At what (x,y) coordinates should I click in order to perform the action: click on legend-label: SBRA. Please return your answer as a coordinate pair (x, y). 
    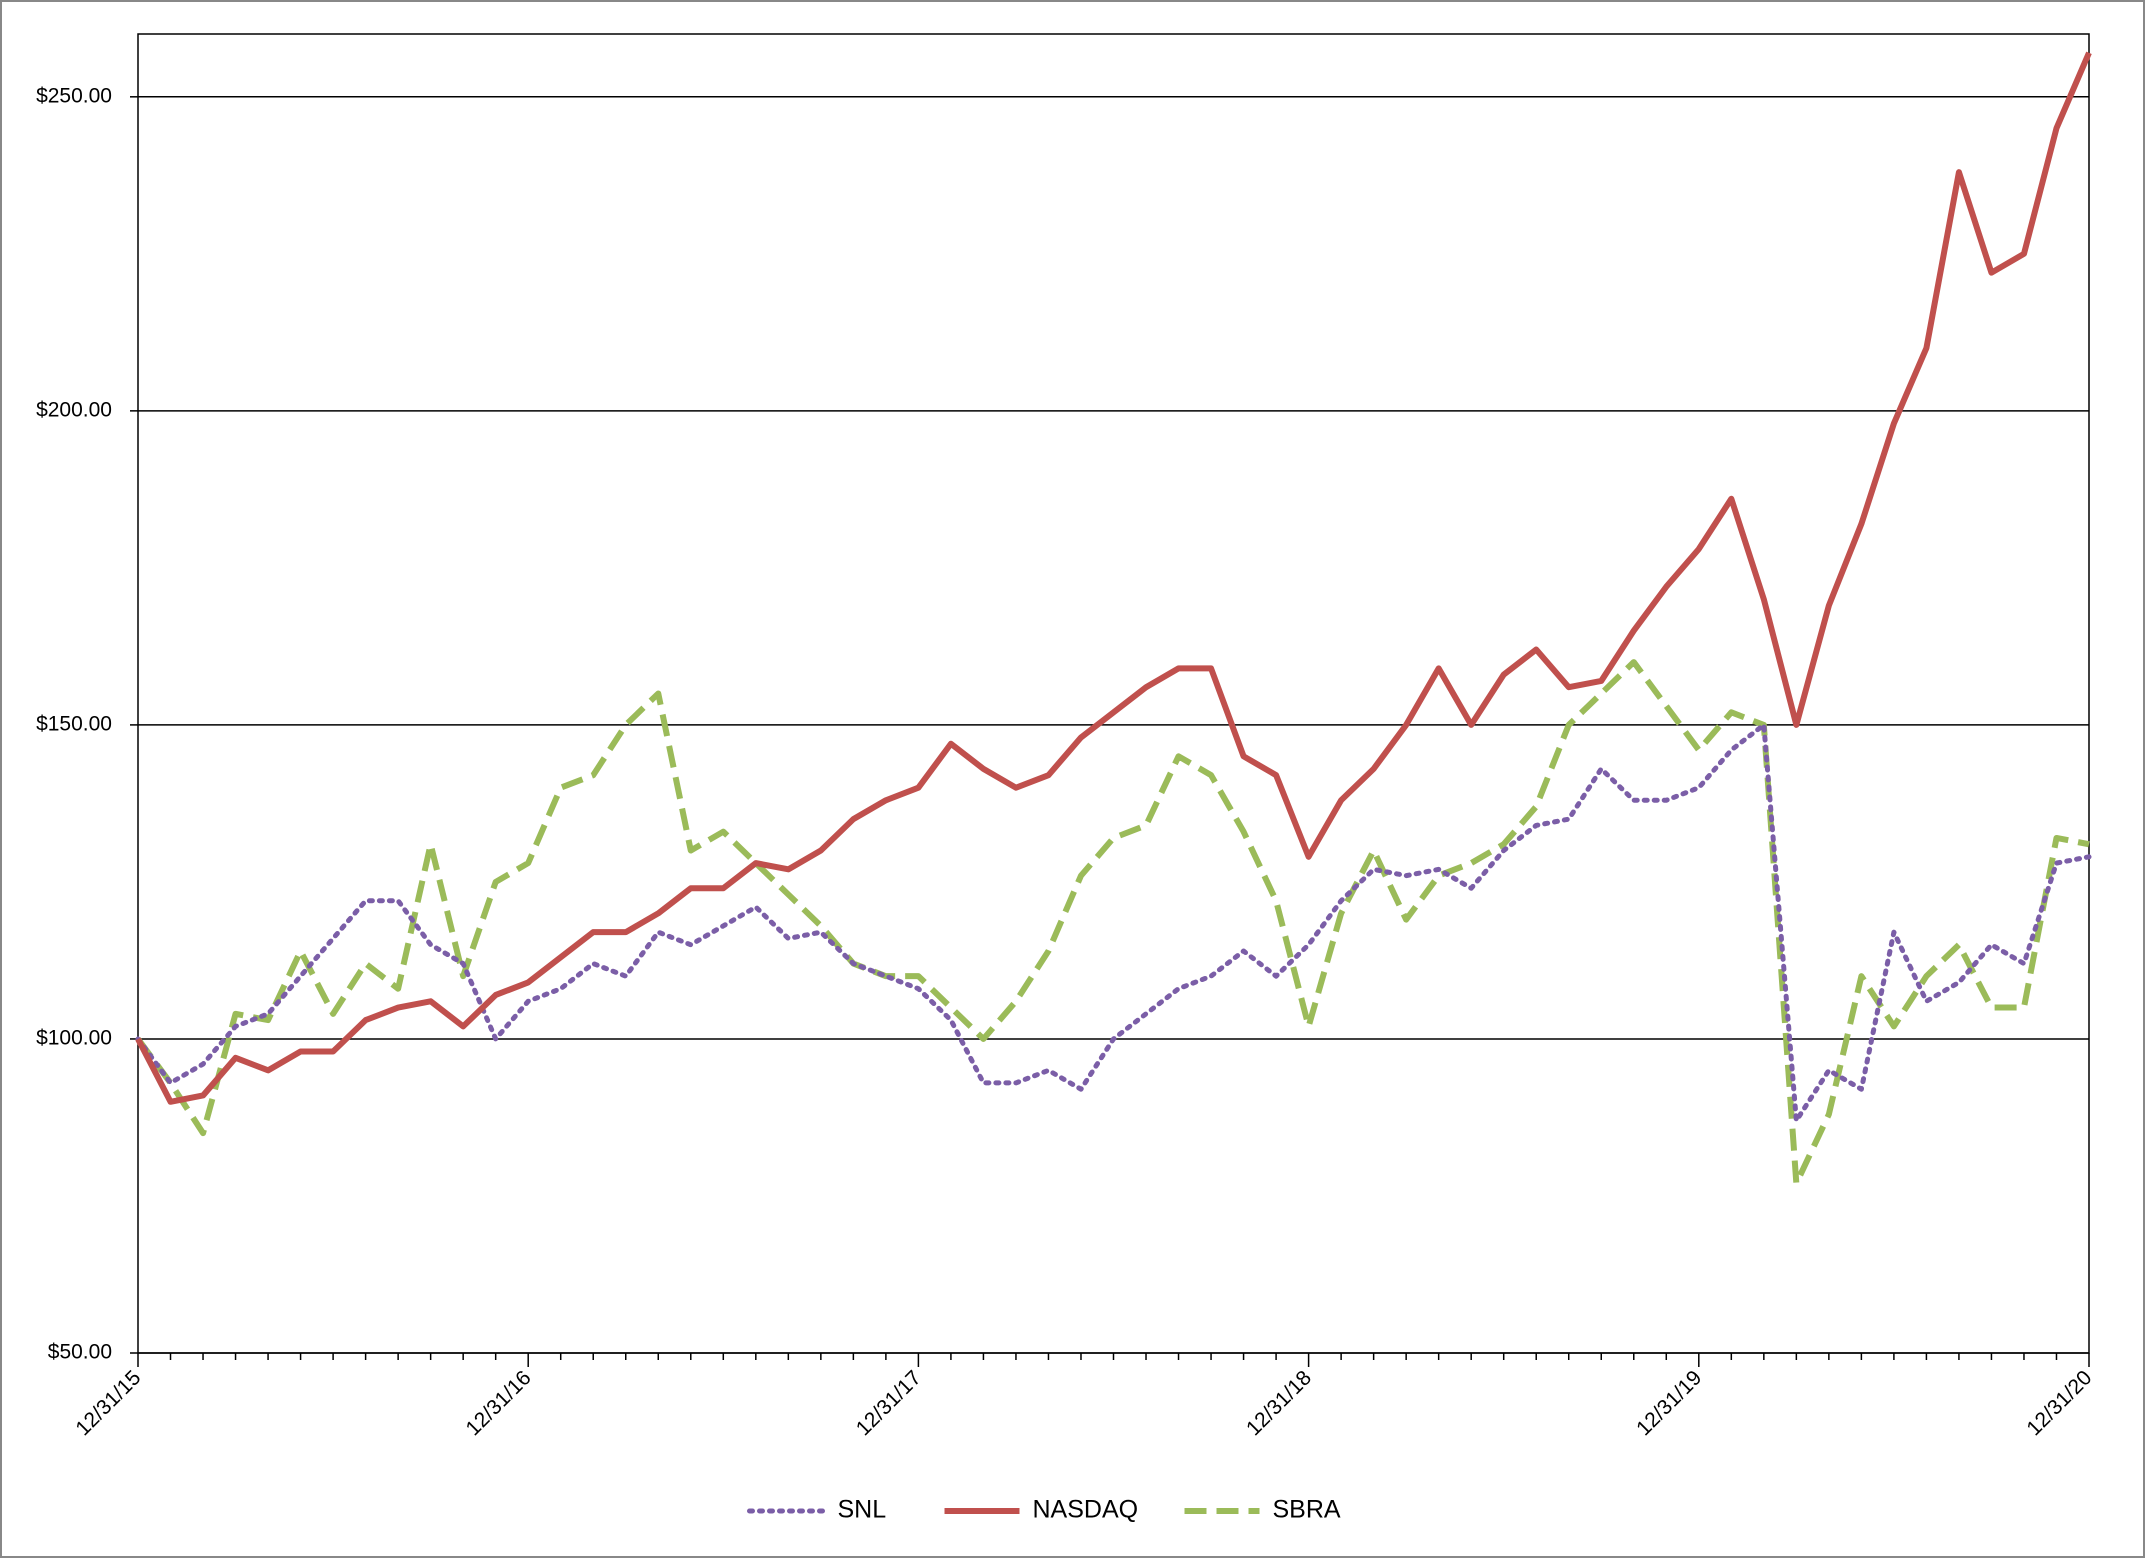
    Looking at the image, I should click on (1307, 1510).